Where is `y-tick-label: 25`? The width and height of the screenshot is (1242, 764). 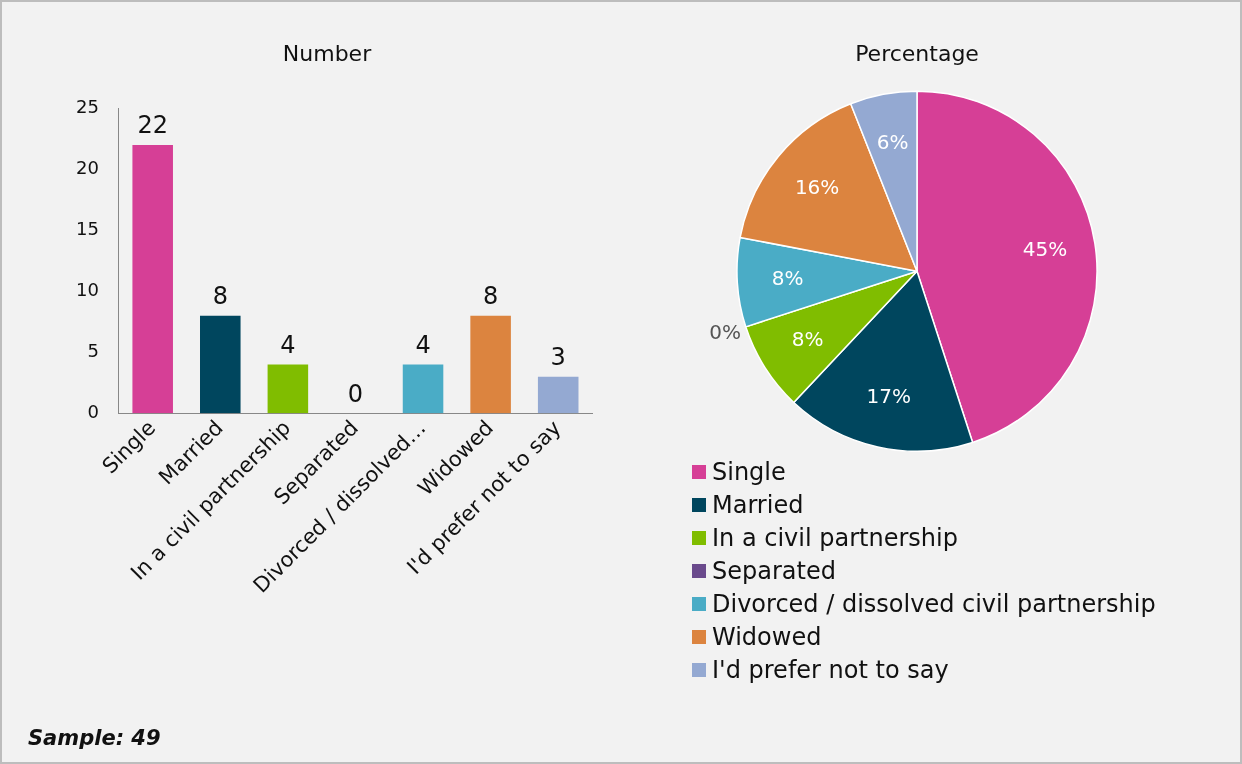 y-tick-label: 25 is located at coordinates (87, 107).